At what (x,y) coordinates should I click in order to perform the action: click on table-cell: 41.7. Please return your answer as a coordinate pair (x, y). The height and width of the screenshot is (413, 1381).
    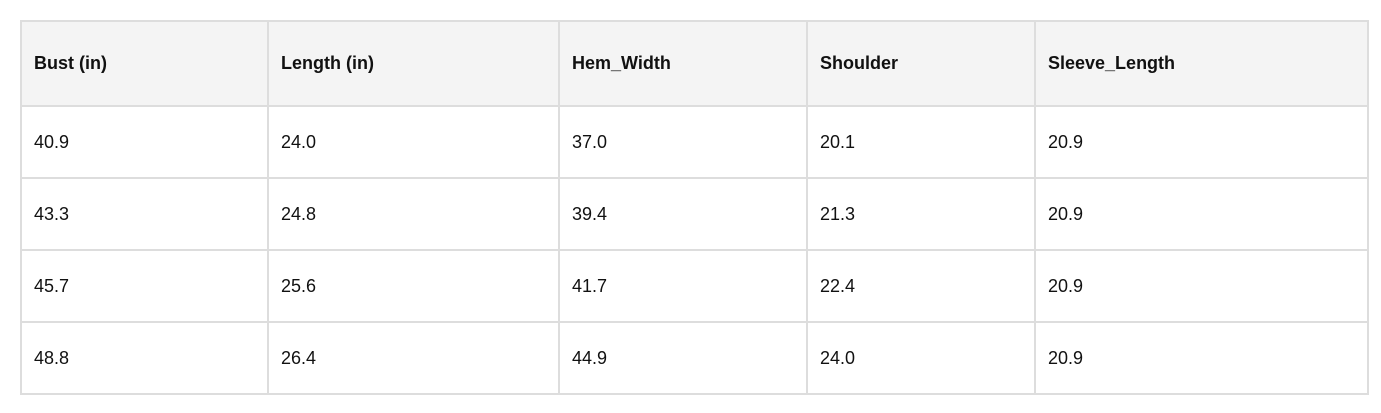
    Looking at the image, I should click on (683, 286).